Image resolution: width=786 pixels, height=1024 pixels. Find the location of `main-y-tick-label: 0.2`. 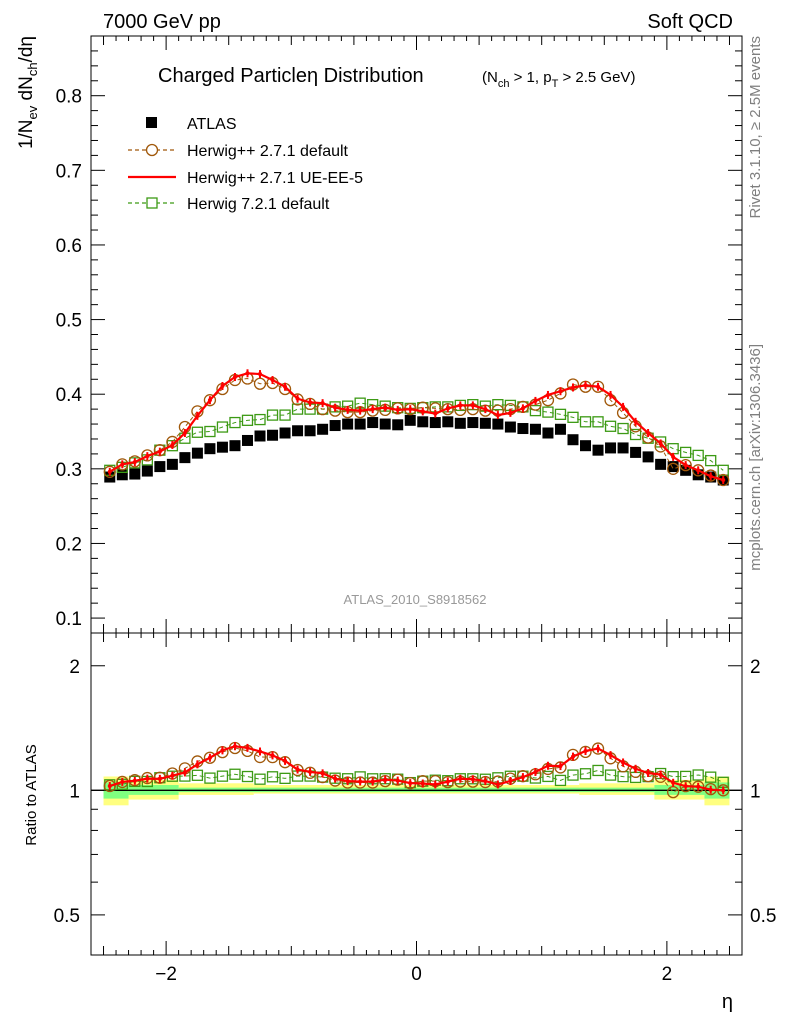

main-y-tick-label: 0.2 is located at coordinates (69, 544).